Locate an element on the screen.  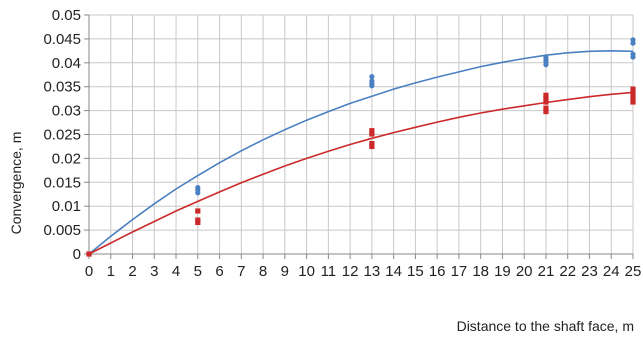
x-tick-label: 2 is located at coordinates (132, 271).